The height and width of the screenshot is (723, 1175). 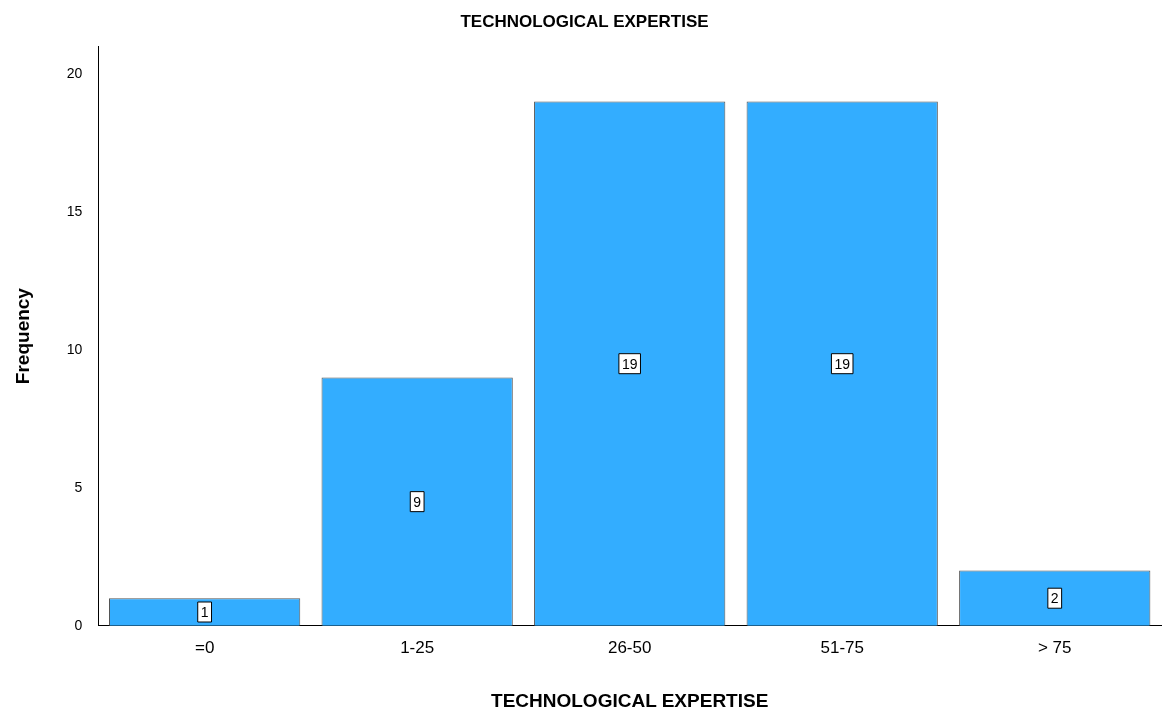 I want to click on y-axis-title: Frequency, so click(x=22, y=336).